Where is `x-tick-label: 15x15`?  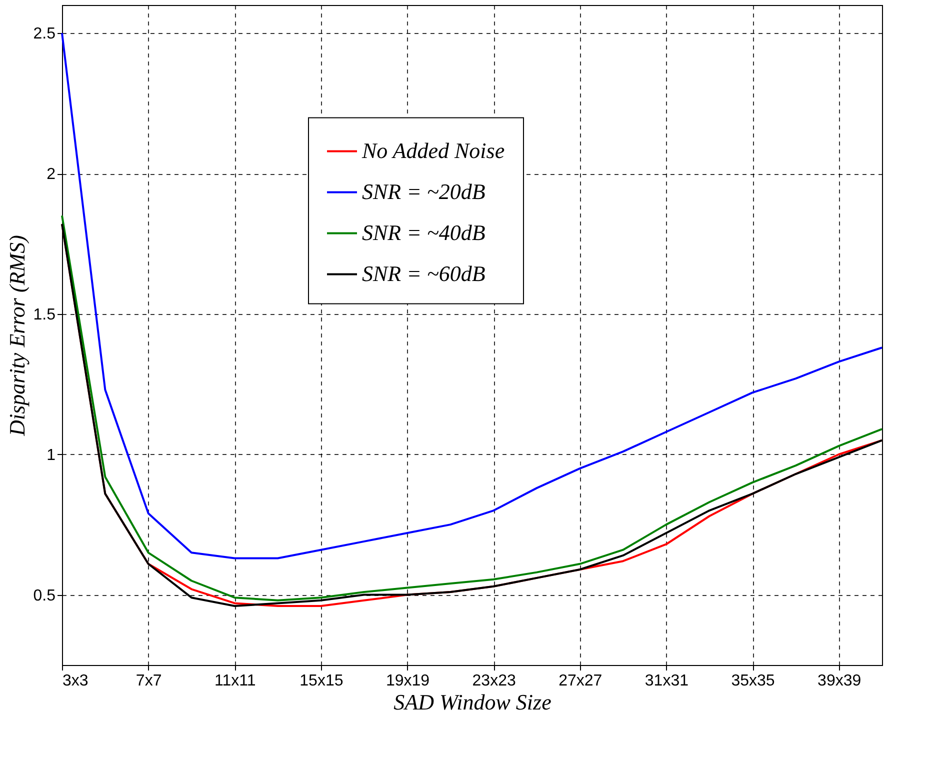 x-tick-label: 15x15 is located at coordinates (322, 681).